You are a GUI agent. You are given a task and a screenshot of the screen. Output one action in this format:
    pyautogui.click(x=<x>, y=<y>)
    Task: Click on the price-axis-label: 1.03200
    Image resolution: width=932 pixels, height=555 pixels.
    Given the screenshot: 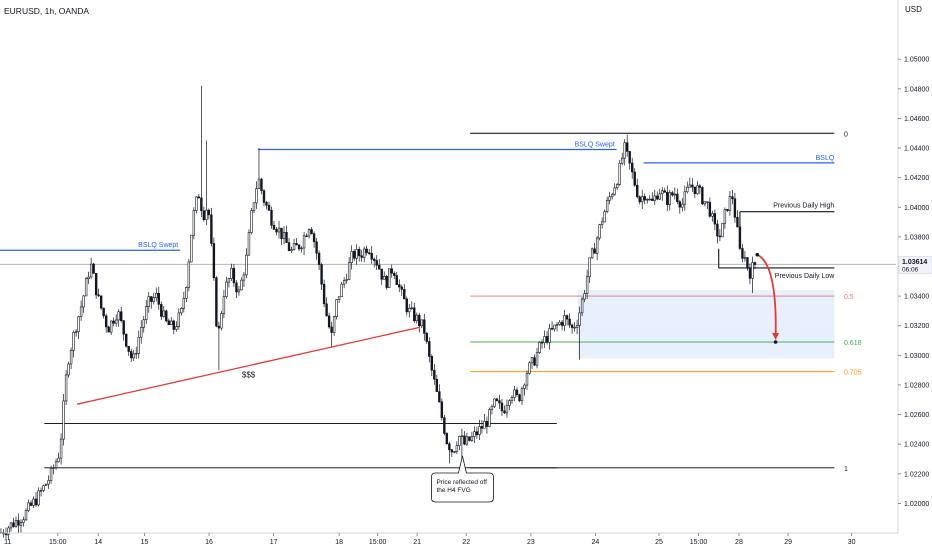 What is the action you would take?
    pyautogui.click(x=916, y=326)
    